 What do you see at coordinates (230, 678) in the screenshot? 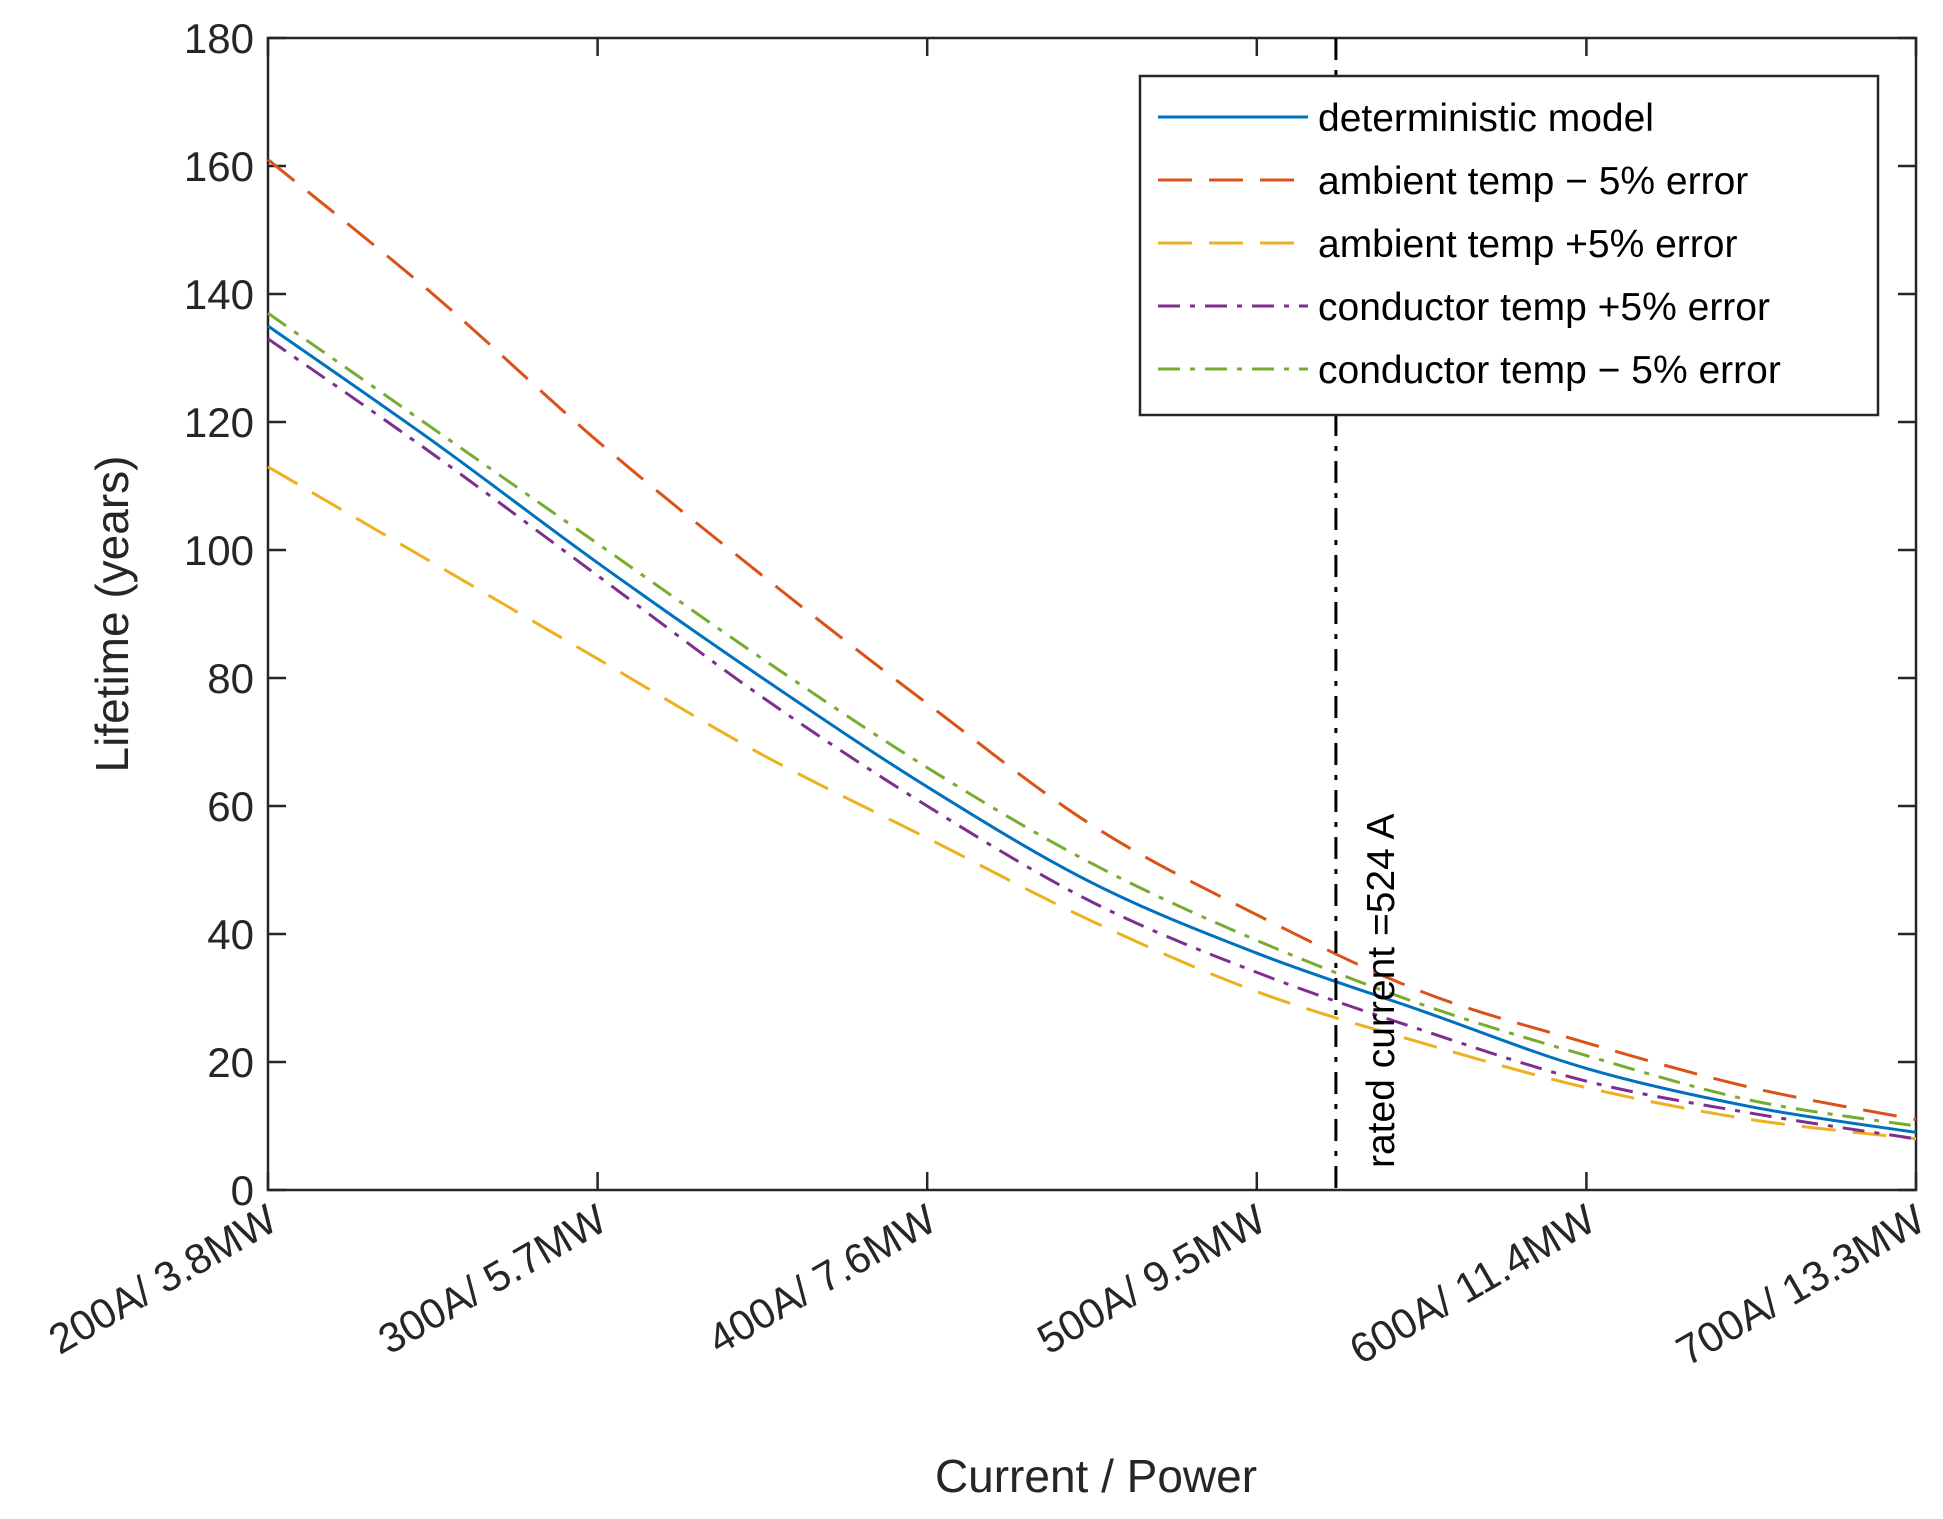
I see `y-tick-label: 80` at bounding box center [230, 678].